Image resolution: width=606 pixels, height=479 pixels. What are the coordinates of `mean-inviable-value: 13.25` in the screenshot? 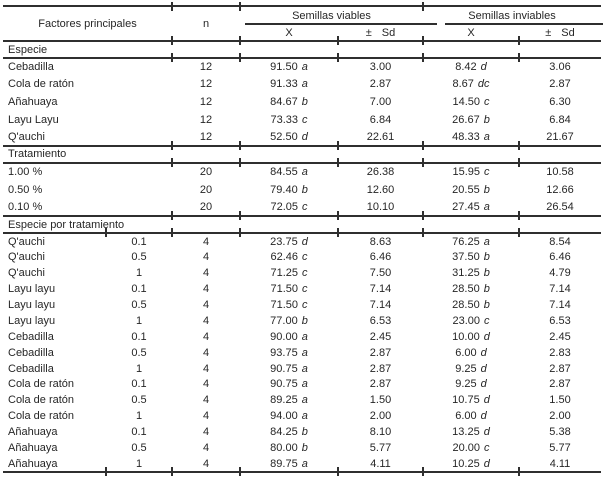 It's located at (466, 432).